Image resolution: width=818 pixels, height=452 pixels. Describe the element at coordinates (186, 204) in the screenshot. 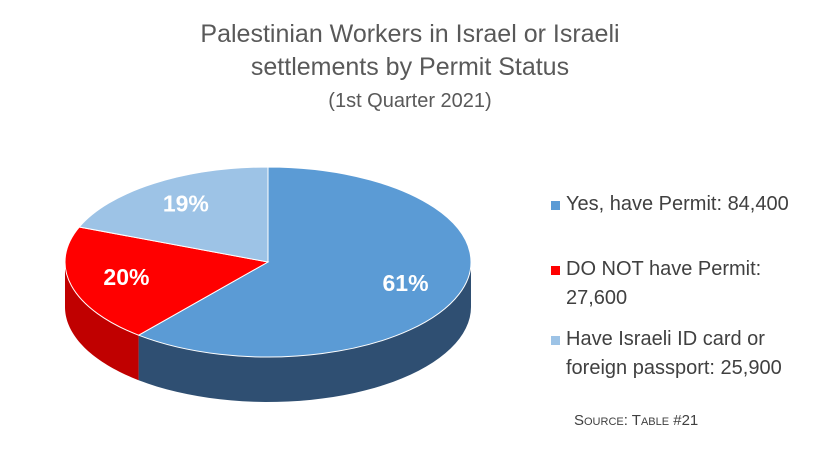

I see `data-label: 19%` at that location.